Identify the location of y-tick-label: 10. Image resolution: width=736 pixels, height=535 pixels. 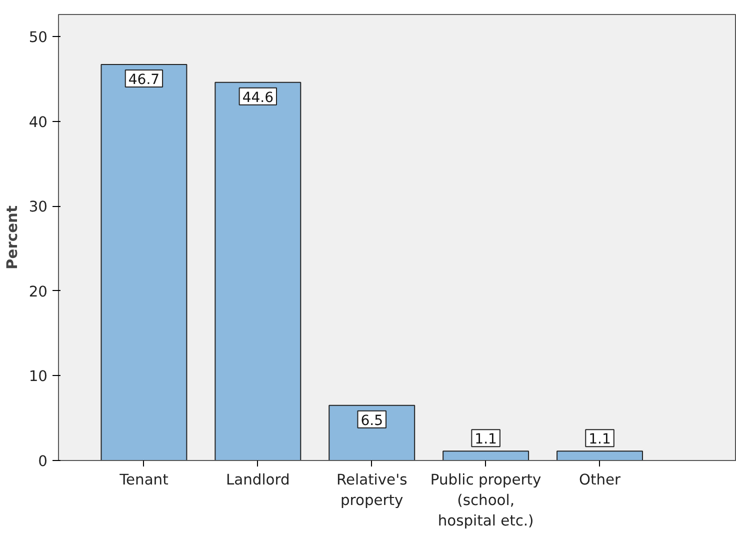
(38, 377).